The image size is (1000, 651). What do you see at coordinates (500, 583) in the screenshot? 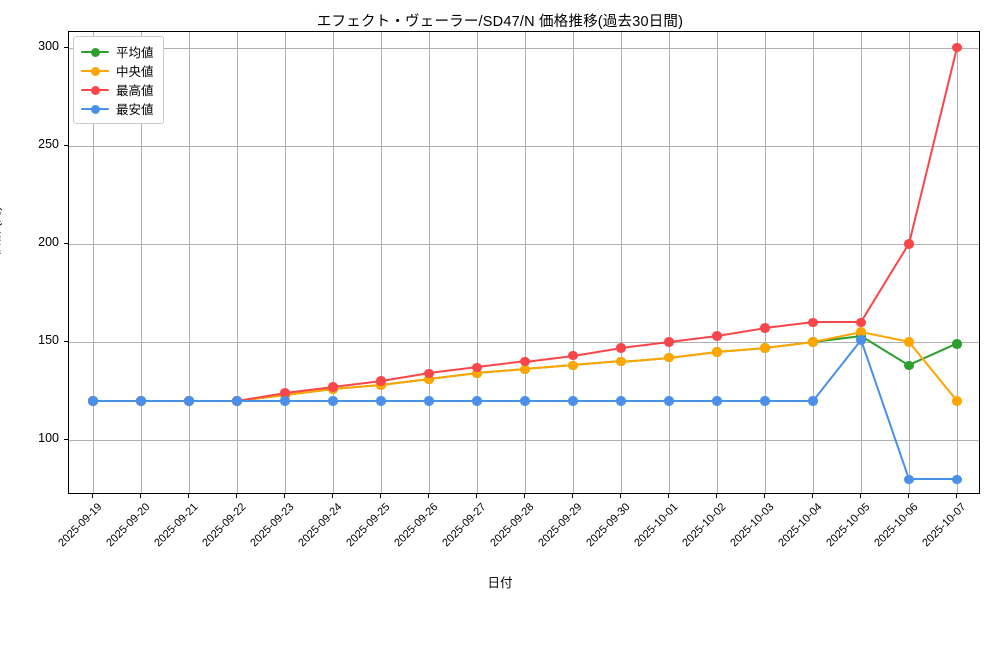
I see `x-axis-label: 日付` at bounding box center [500, 583].